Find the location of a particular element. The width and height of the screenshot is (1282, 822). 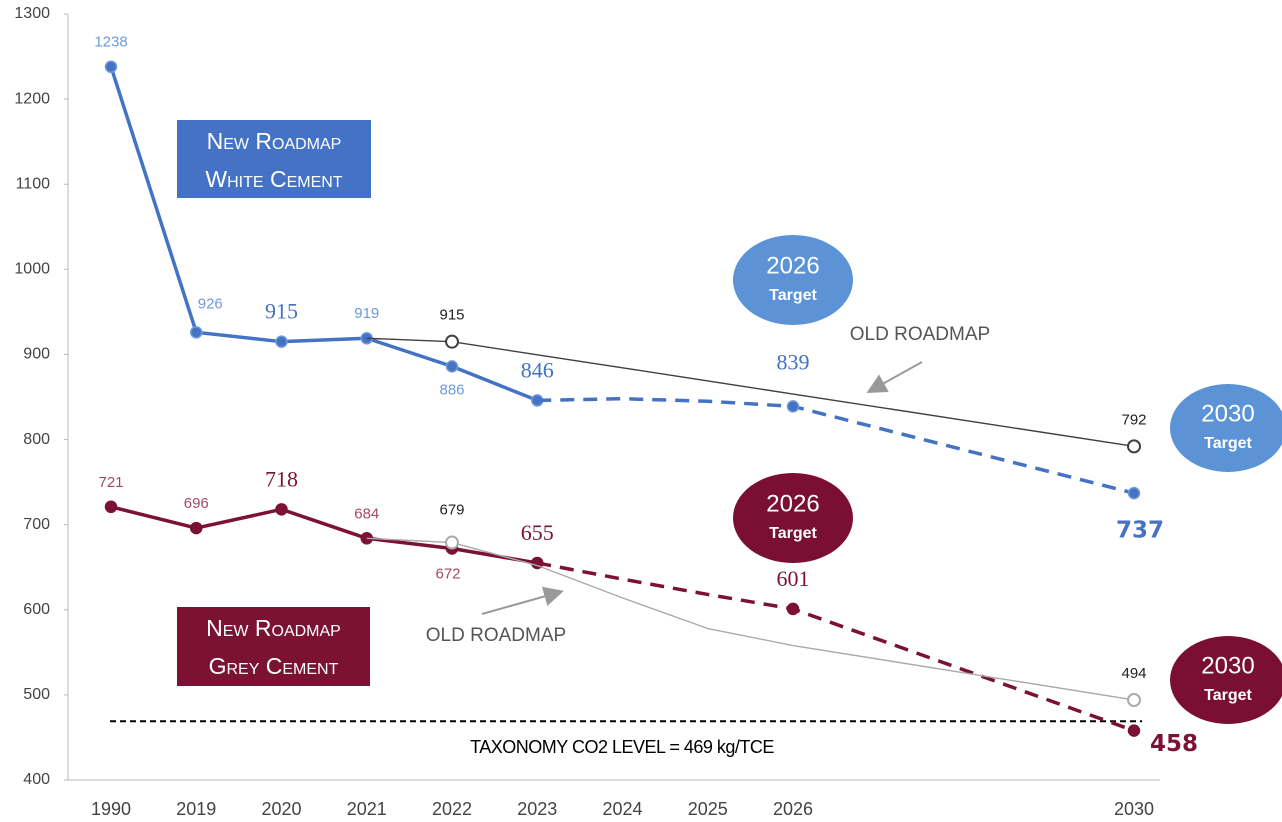

y-tick-label: 700 is located at coordinates (36, 524).